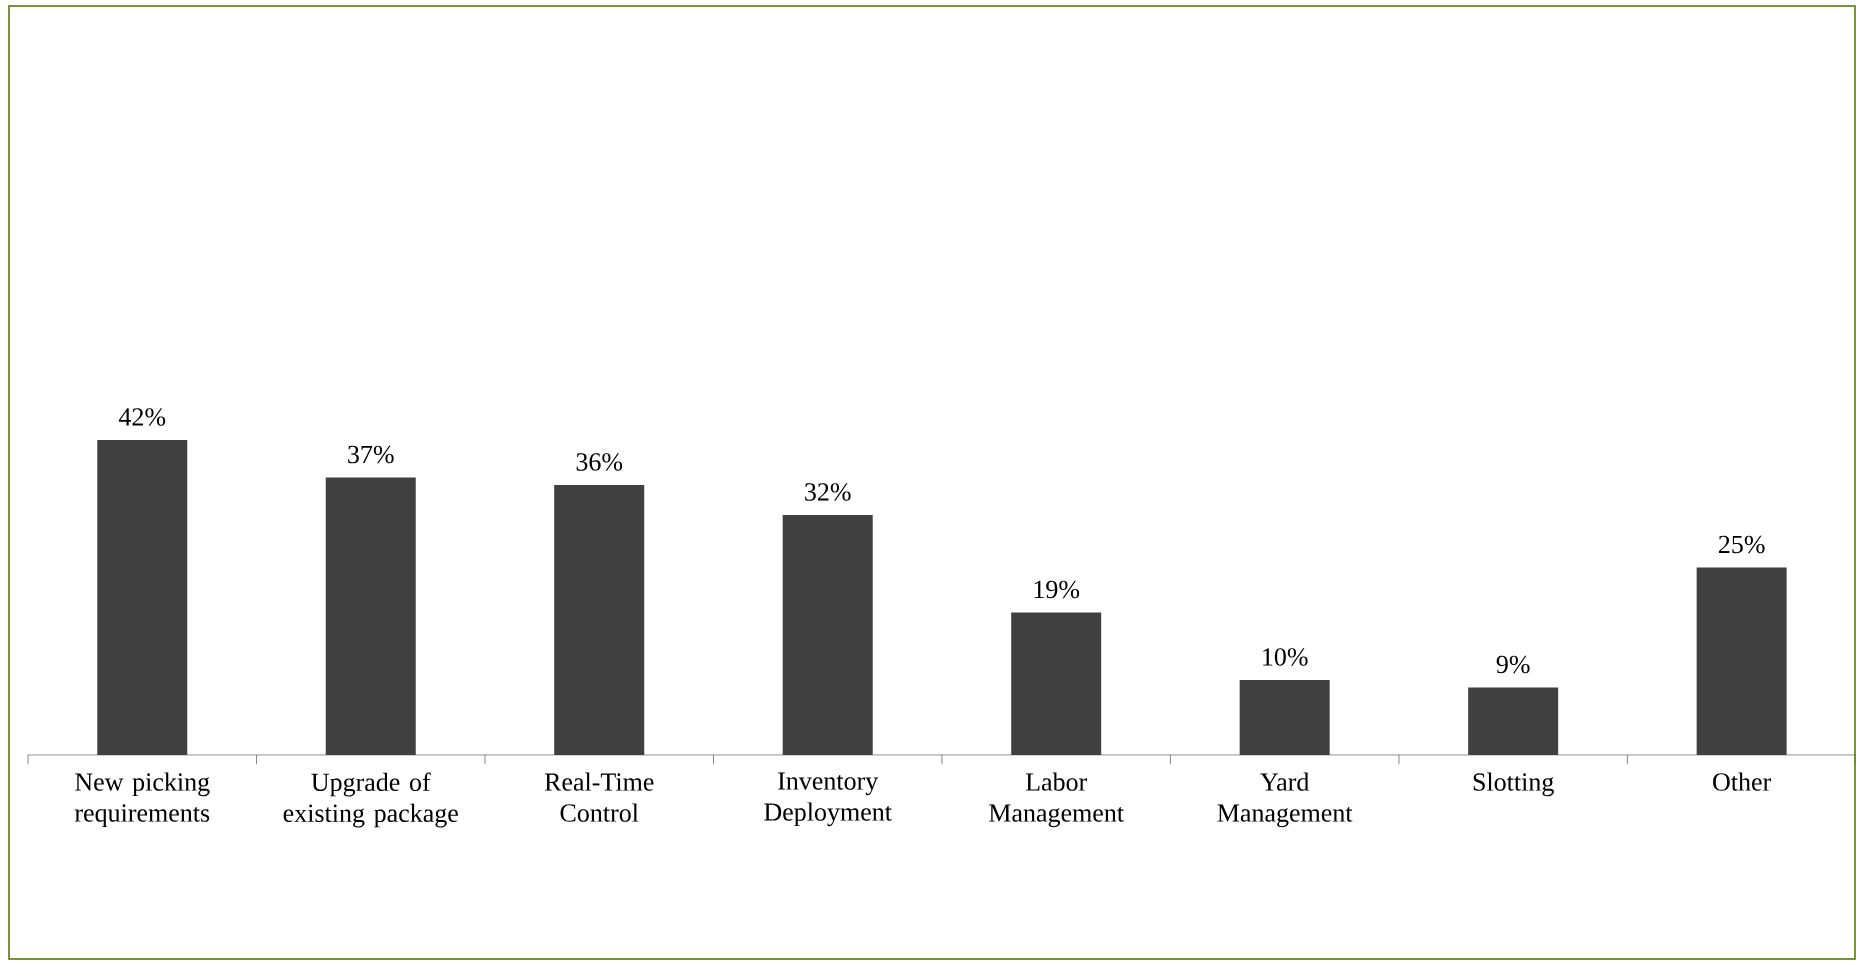 The height and width of the screenshot is (961, 1856). Describe the element at coordinates (1741, 544) in the screenshot. I see `data-label: 25%` at that location.